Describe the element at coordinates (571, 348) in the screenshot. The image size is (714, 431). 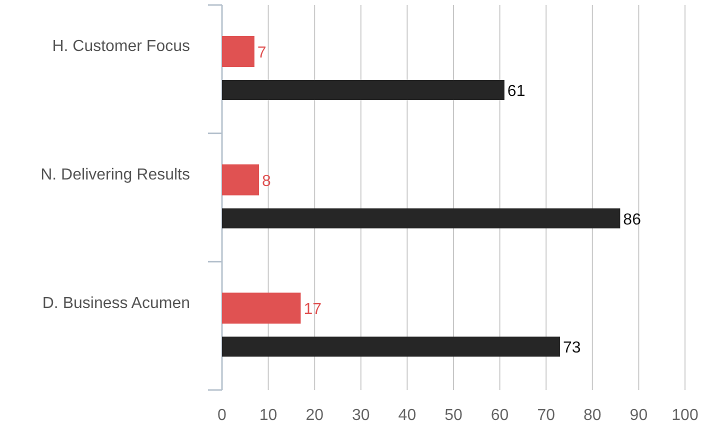
I see `data-label: 73` at that location.